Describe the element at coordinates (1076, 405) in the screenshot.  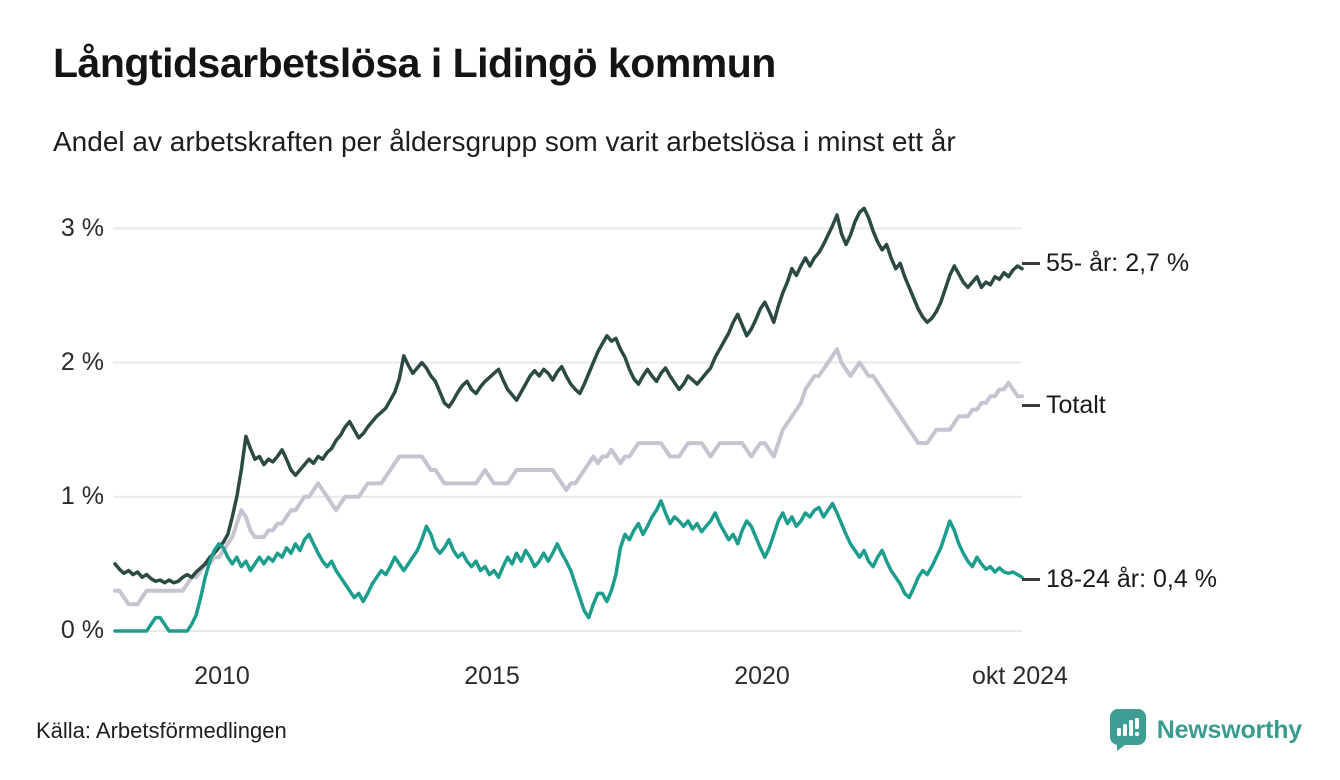
I see `series-label-text: Totalt` at that location.